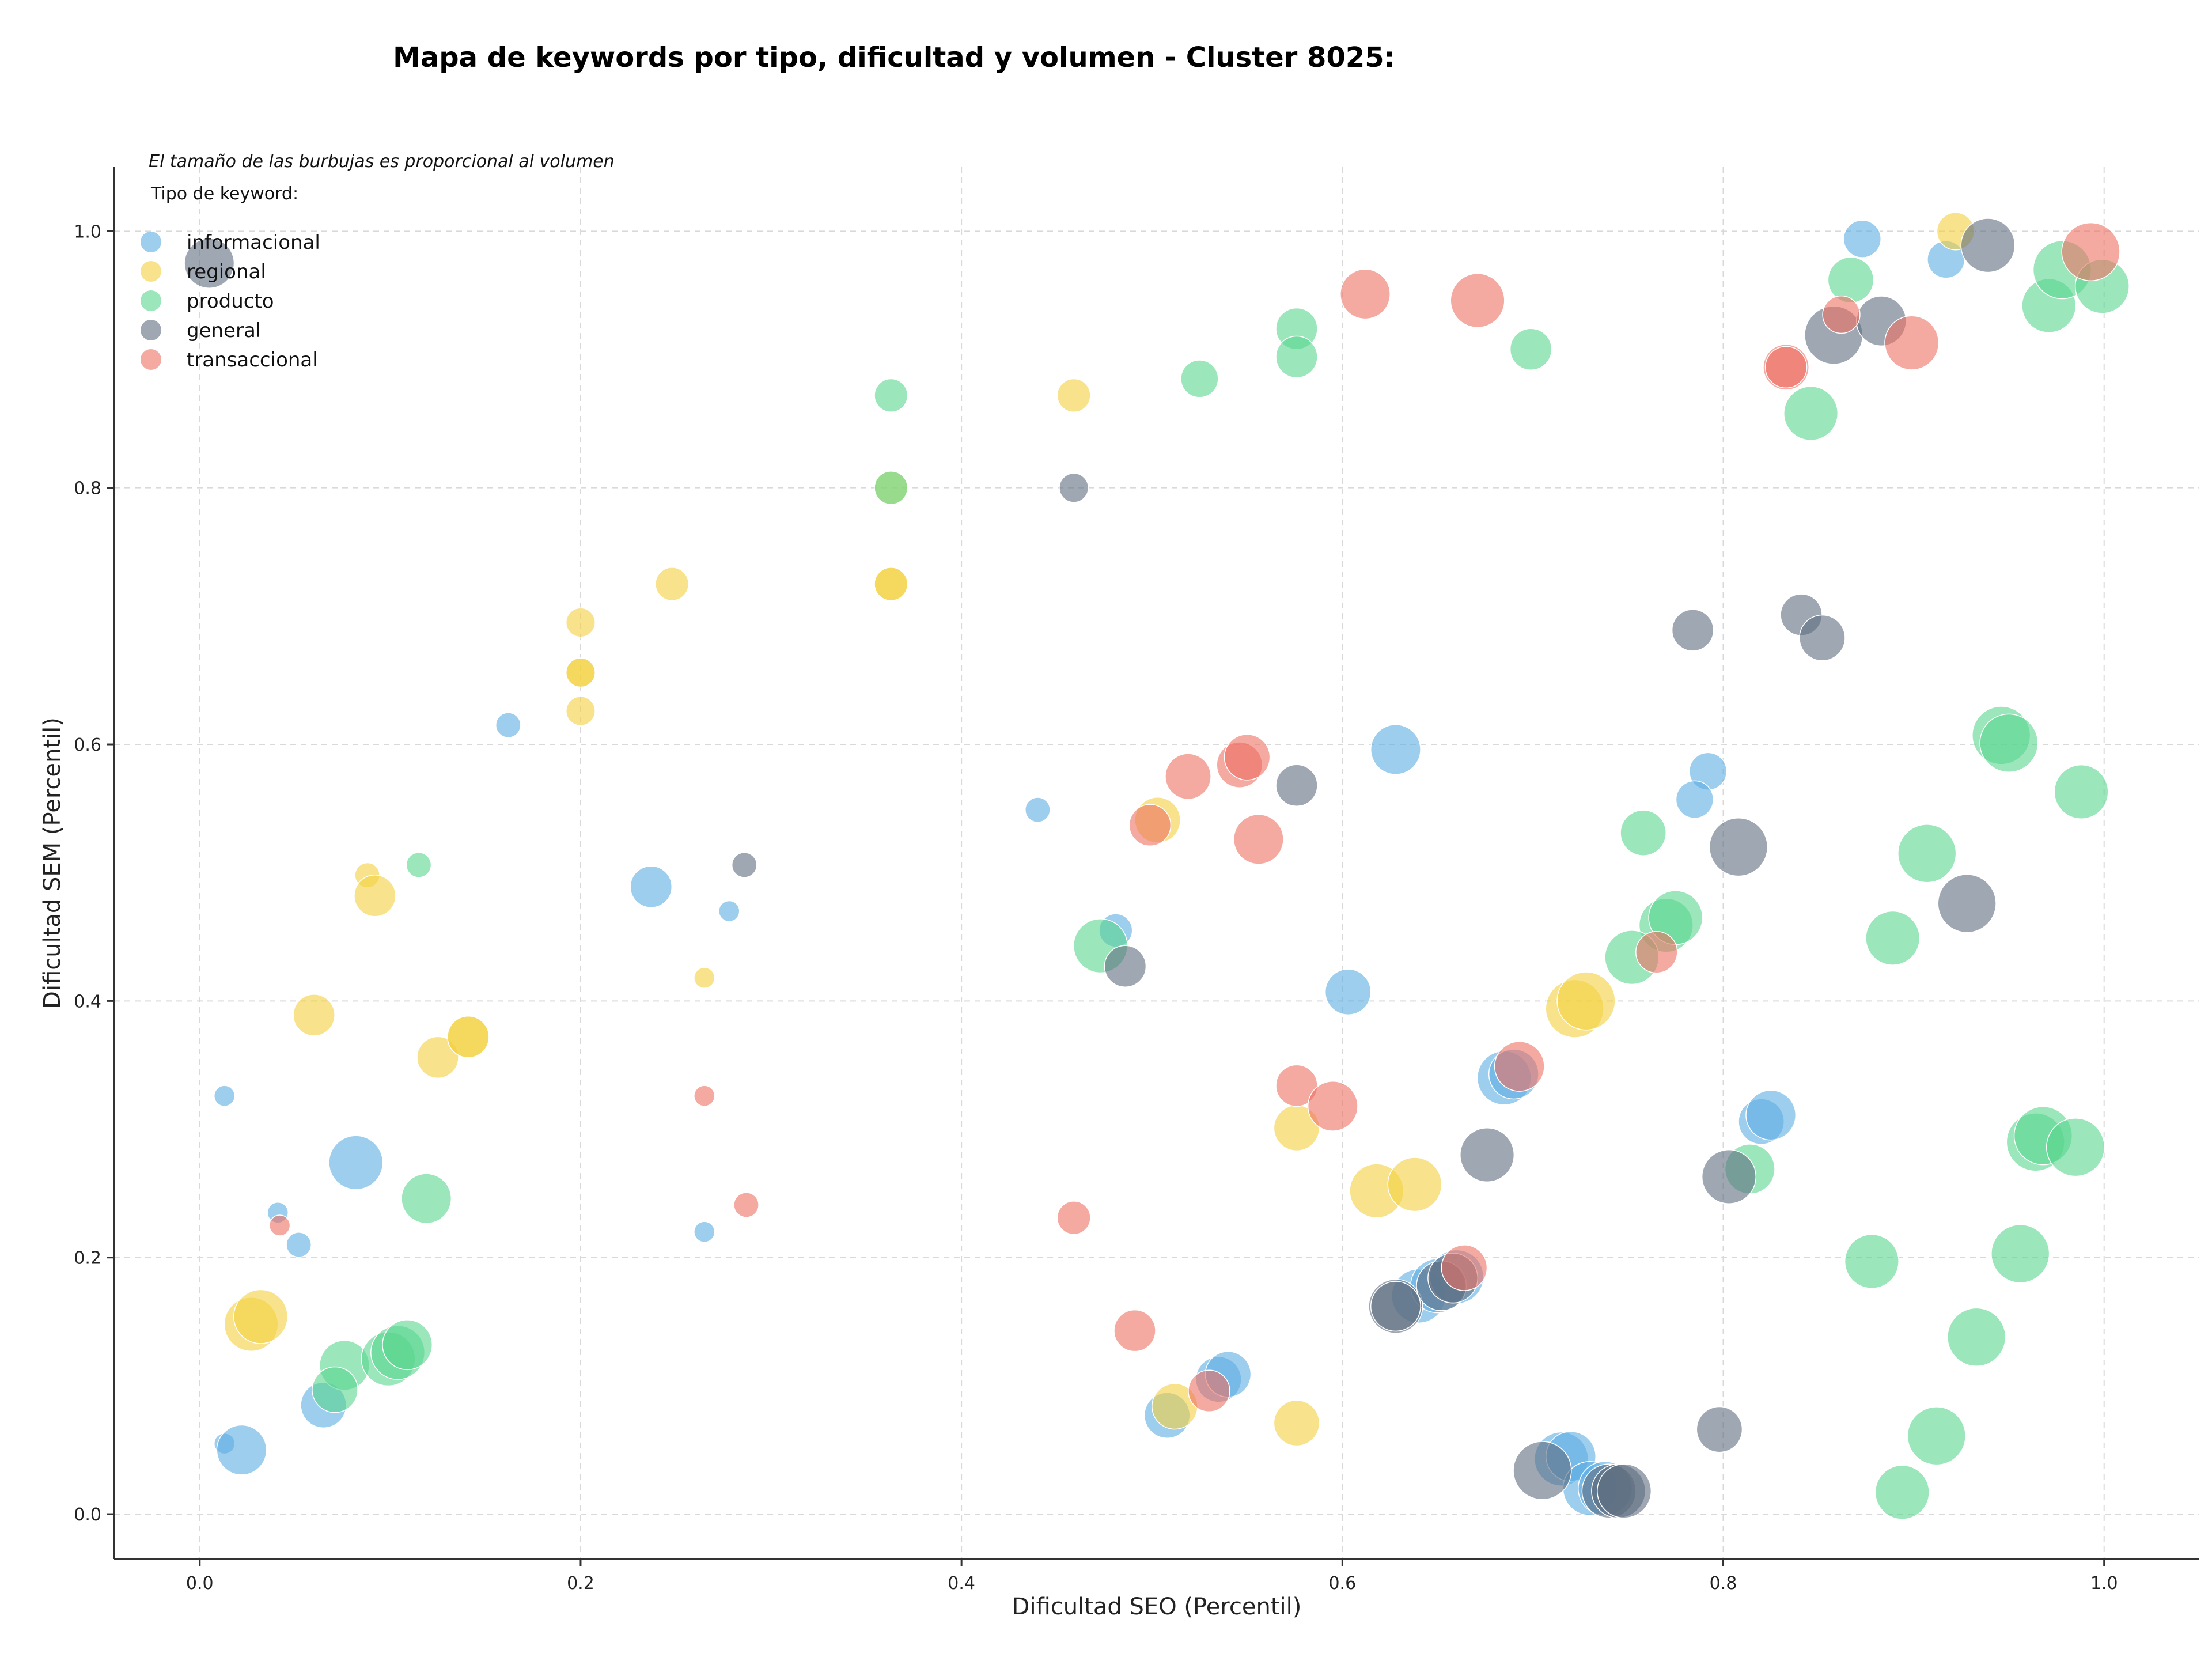 Image resolution: width=2212 pixels, height=1661 pixels. What do you see at coordinates (253, 242) in the screenshot?
I see `legend-label: informacional` at bounding box center [253, 242].